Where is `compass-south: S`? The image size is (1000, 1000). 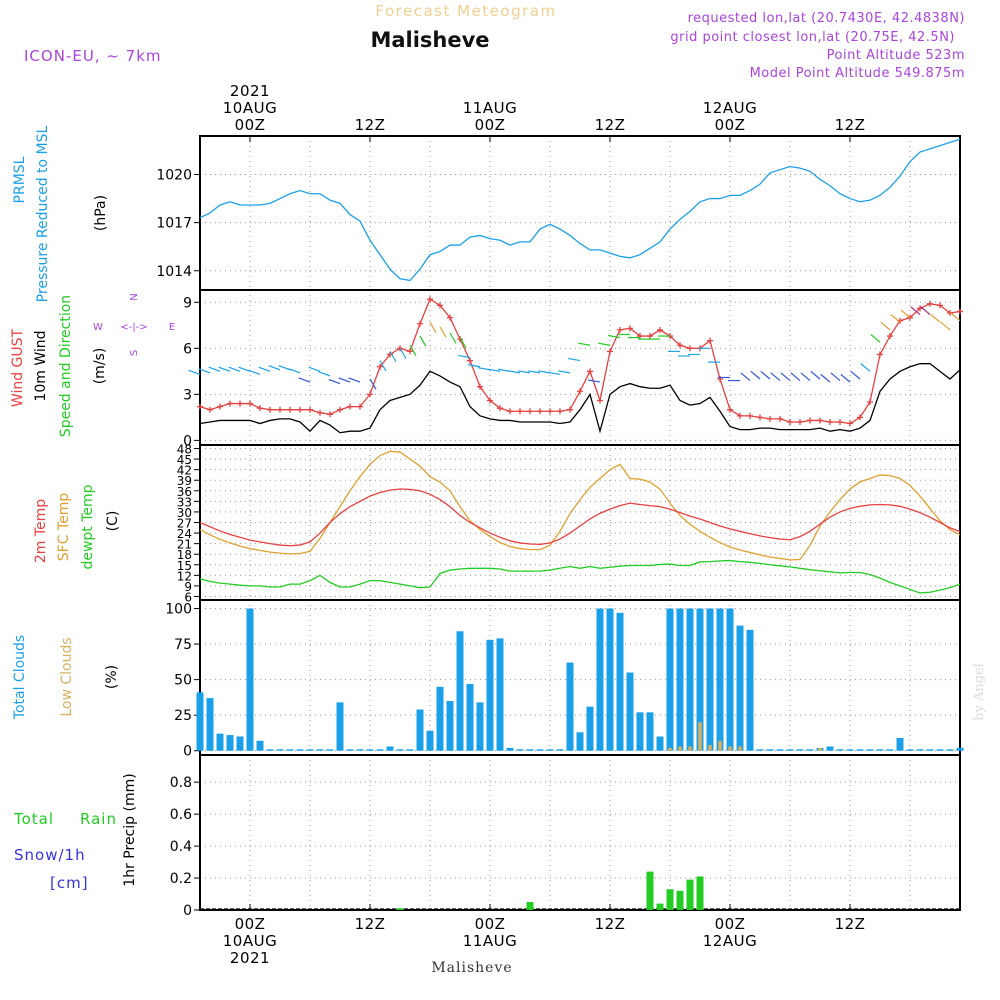 compass-south: S is located at coordinates (134, 353).